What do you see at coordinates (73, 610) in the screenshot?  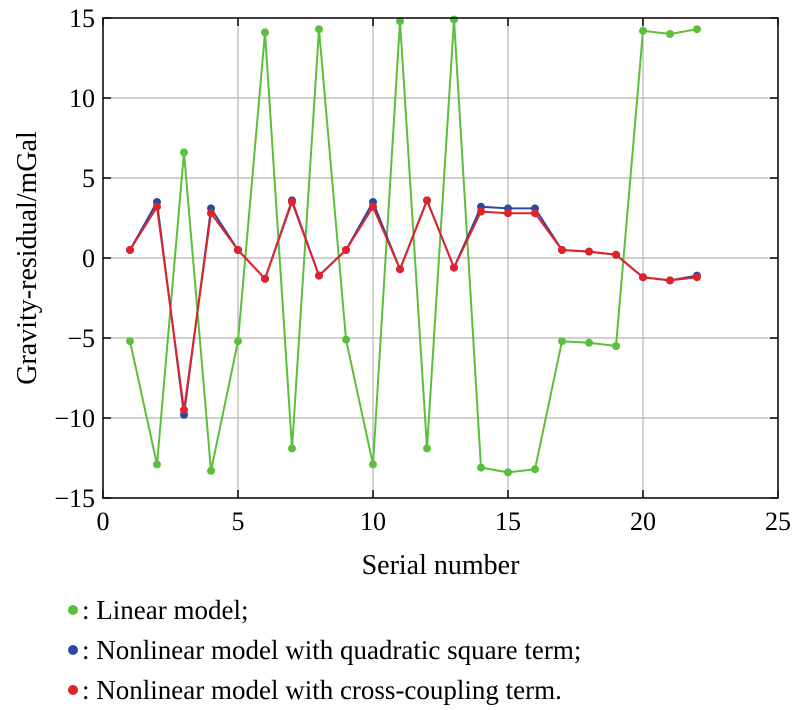 I see `legend-marker-linear` at bounding box center [73, 610].